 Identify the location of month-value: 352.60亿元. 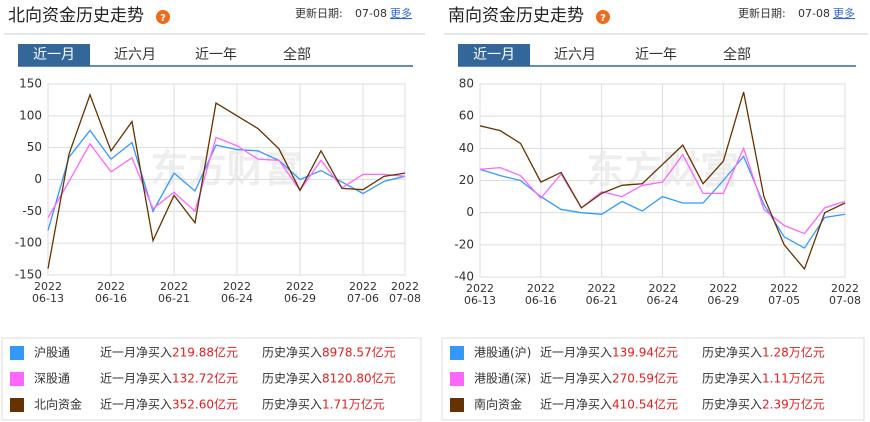
(205, 404).